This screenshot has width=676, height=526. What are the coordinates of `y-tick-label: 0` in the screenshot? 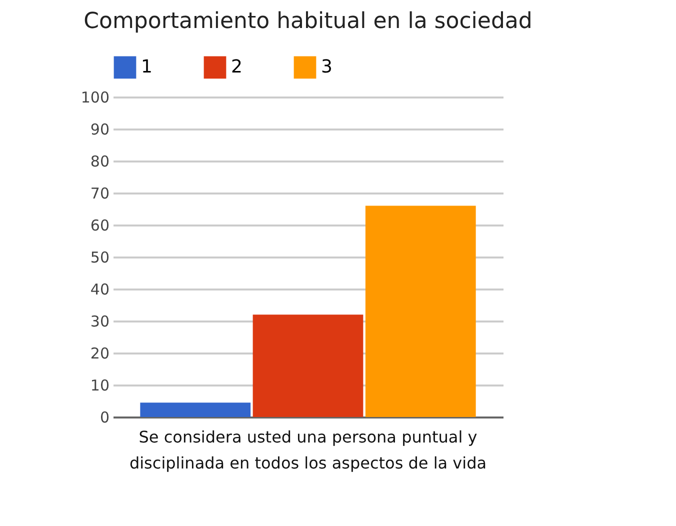 It's located at (105, 417).